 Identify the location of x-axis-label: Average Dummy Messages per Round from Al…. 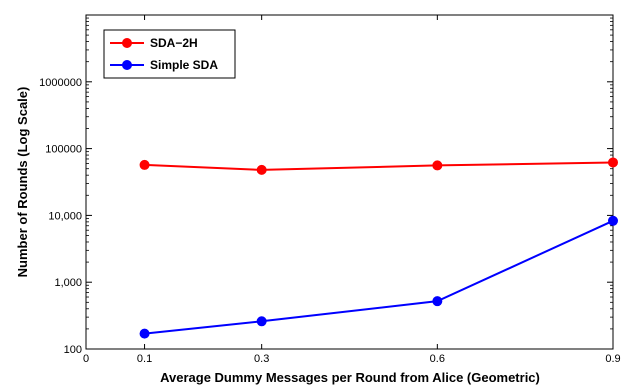
(350, 377).